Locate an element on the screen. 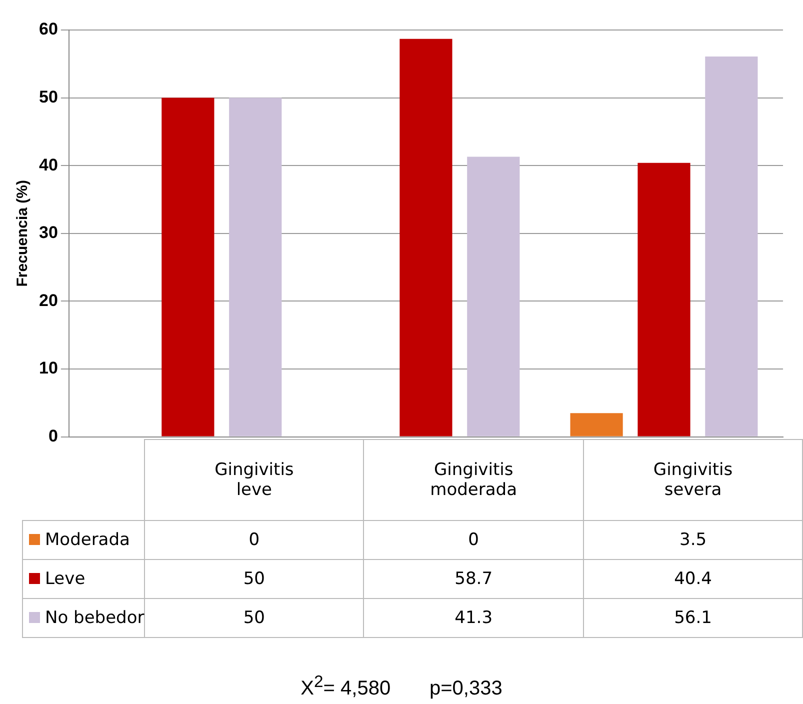 This screenshot has width=803, height=704. data-label: 3.5 is located at coordinates (693, 540).